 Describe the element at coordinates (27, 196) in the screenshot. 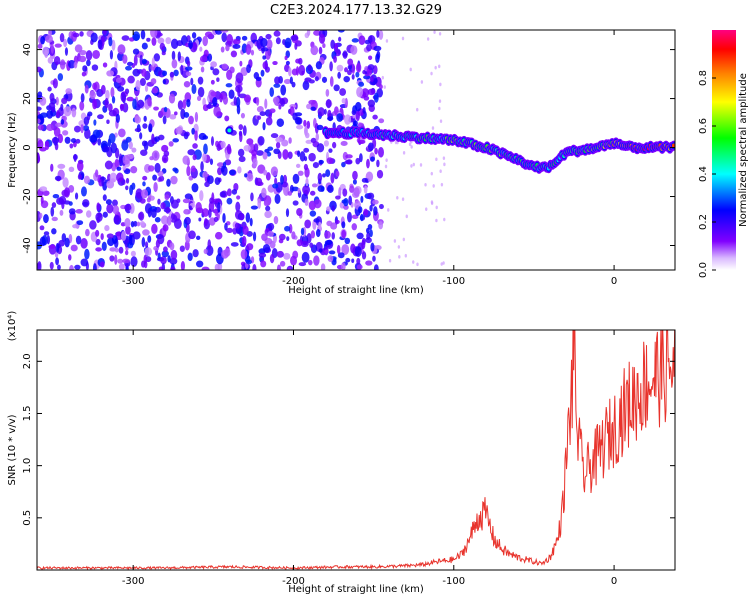

I see `y-tick-label: -20` at that location.